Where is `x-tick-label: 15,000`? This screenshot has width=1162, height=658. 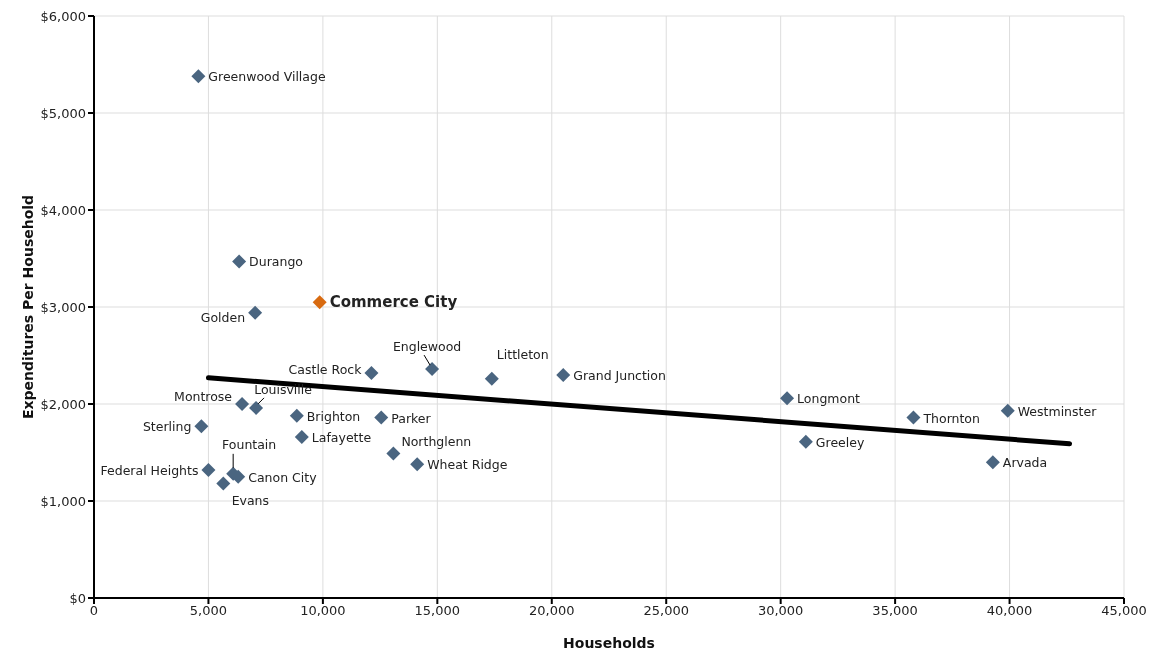
x-tick-label: 15,000 is located at coordinates (437, 611).